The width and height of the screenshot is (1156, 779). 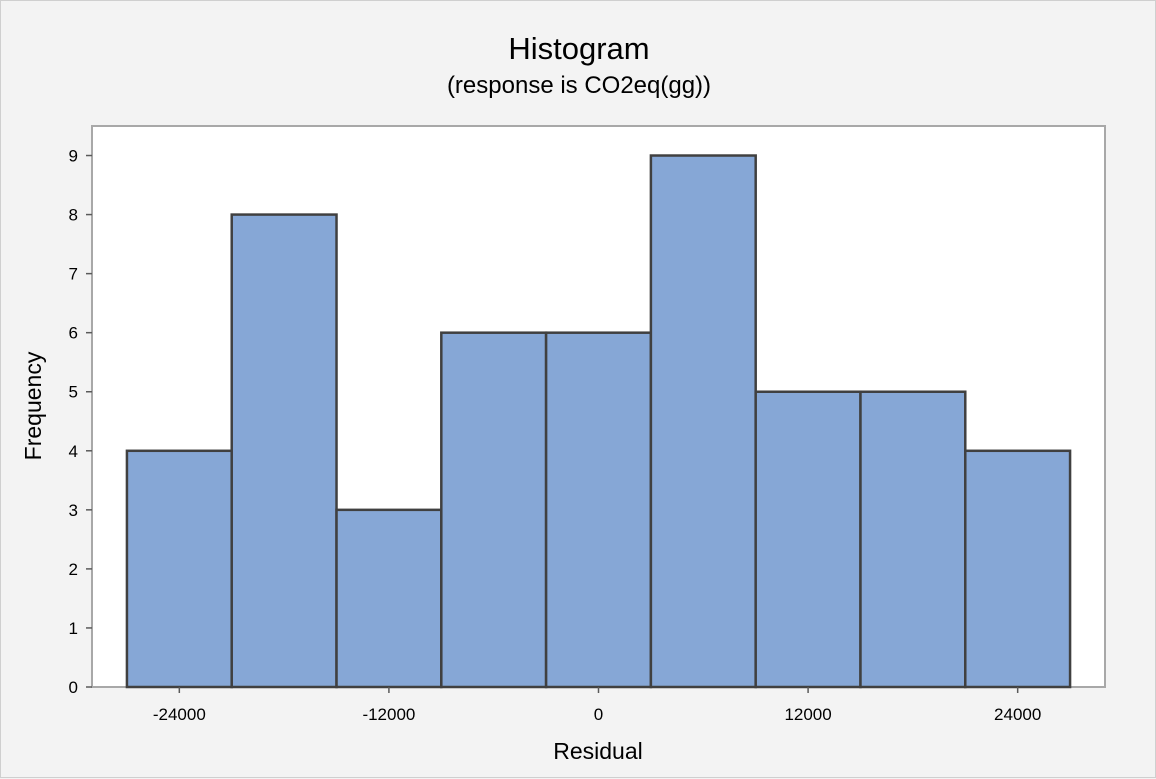 What do you see at coordinates (388, 714) in the screenshot?
I see `x-tick-label-1: -12000` at bounding box center [388, 714].